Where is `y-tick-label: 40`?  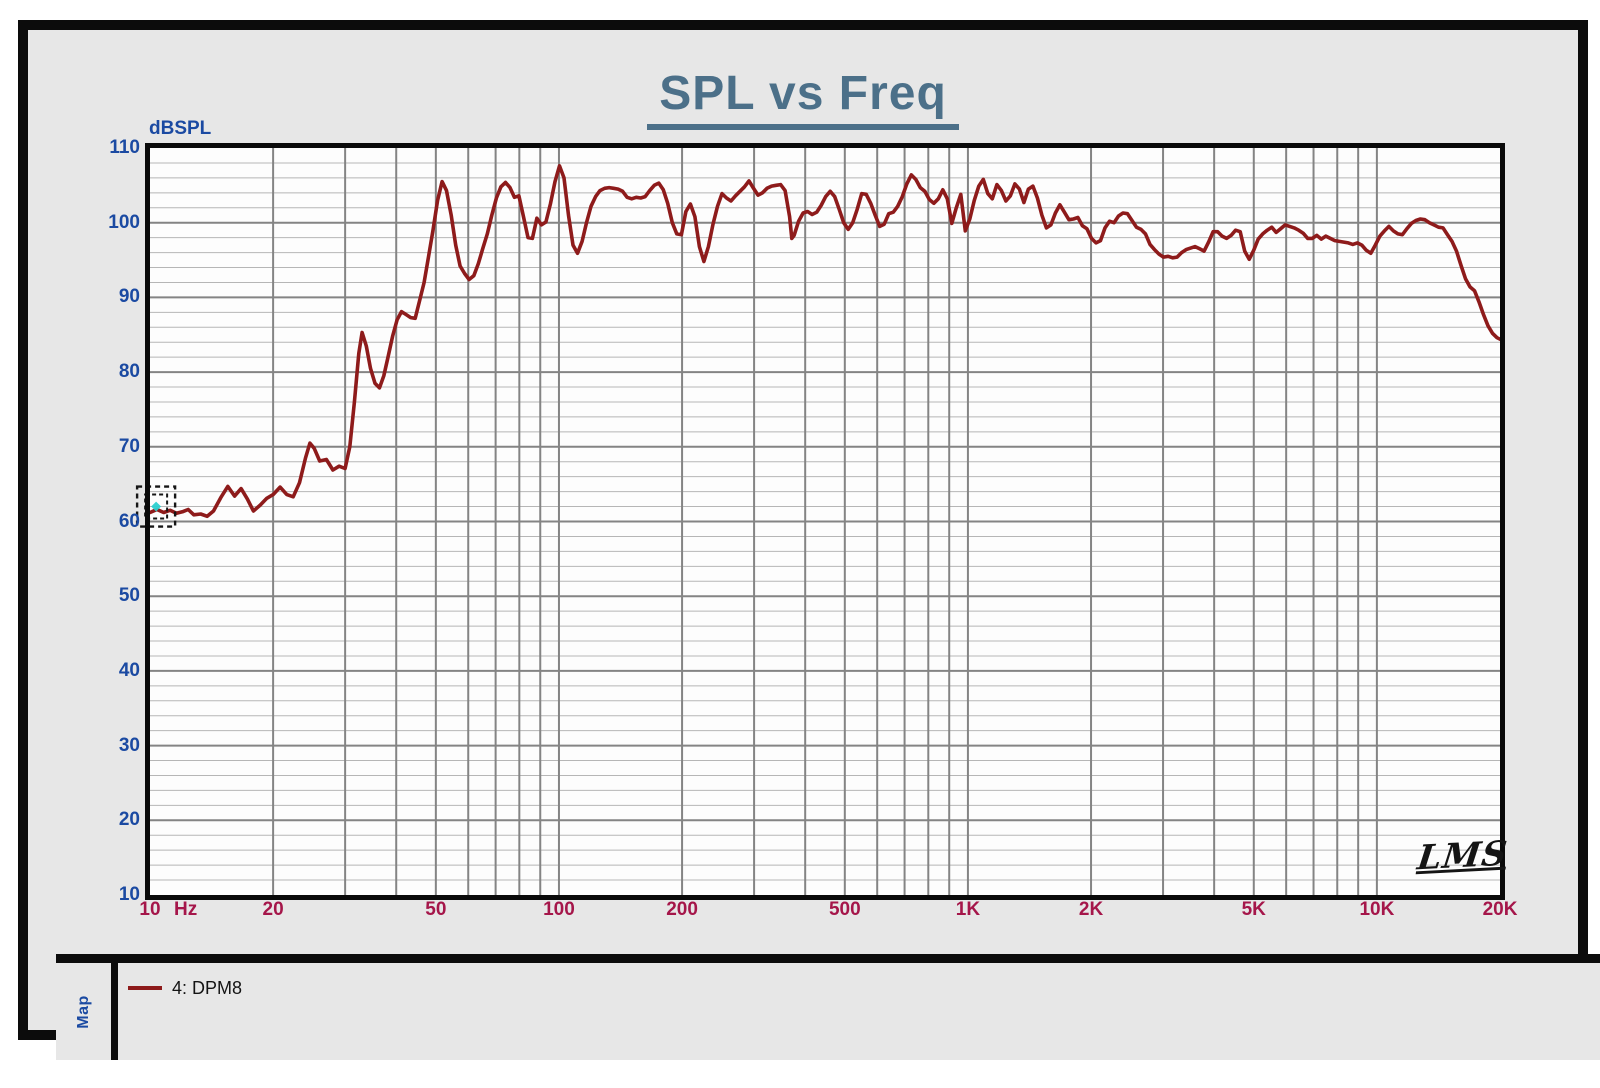 y-tick-label: 40 is located at coordinates (129, 670).